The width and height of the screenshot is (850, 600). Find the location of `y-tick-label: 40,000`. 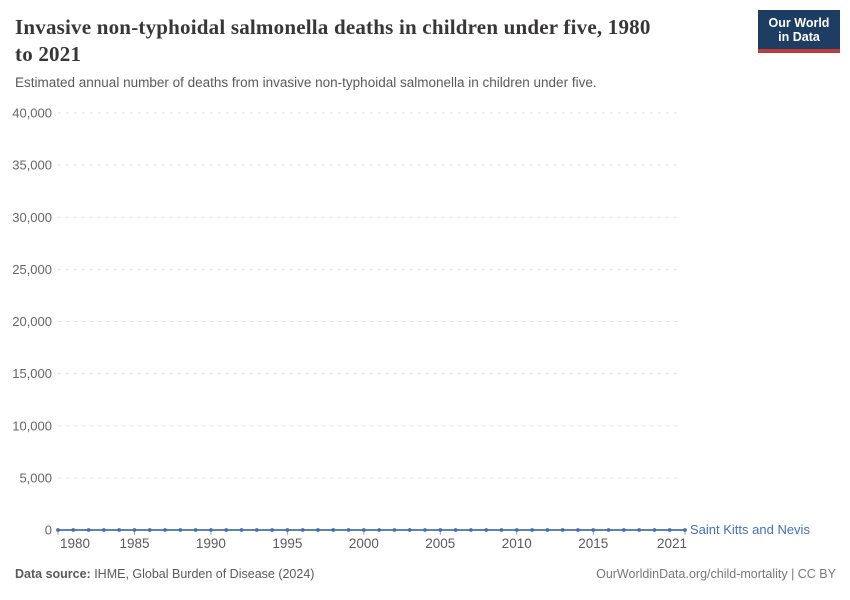

y-tick-label: 40,000 is located at coordinates (32, 113).